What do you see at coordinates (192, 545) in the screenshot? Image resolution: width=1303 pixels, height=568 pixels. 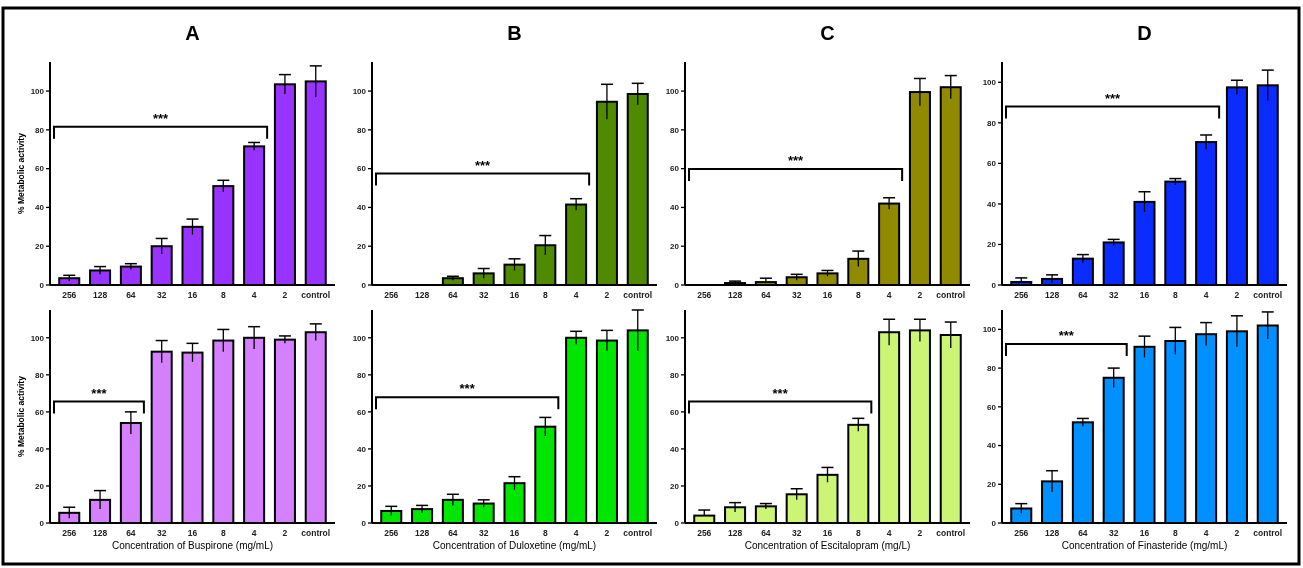 I see `x-axis-title: Concentration of Buspirone (mg/mL)` at bounding box center [192, 545].